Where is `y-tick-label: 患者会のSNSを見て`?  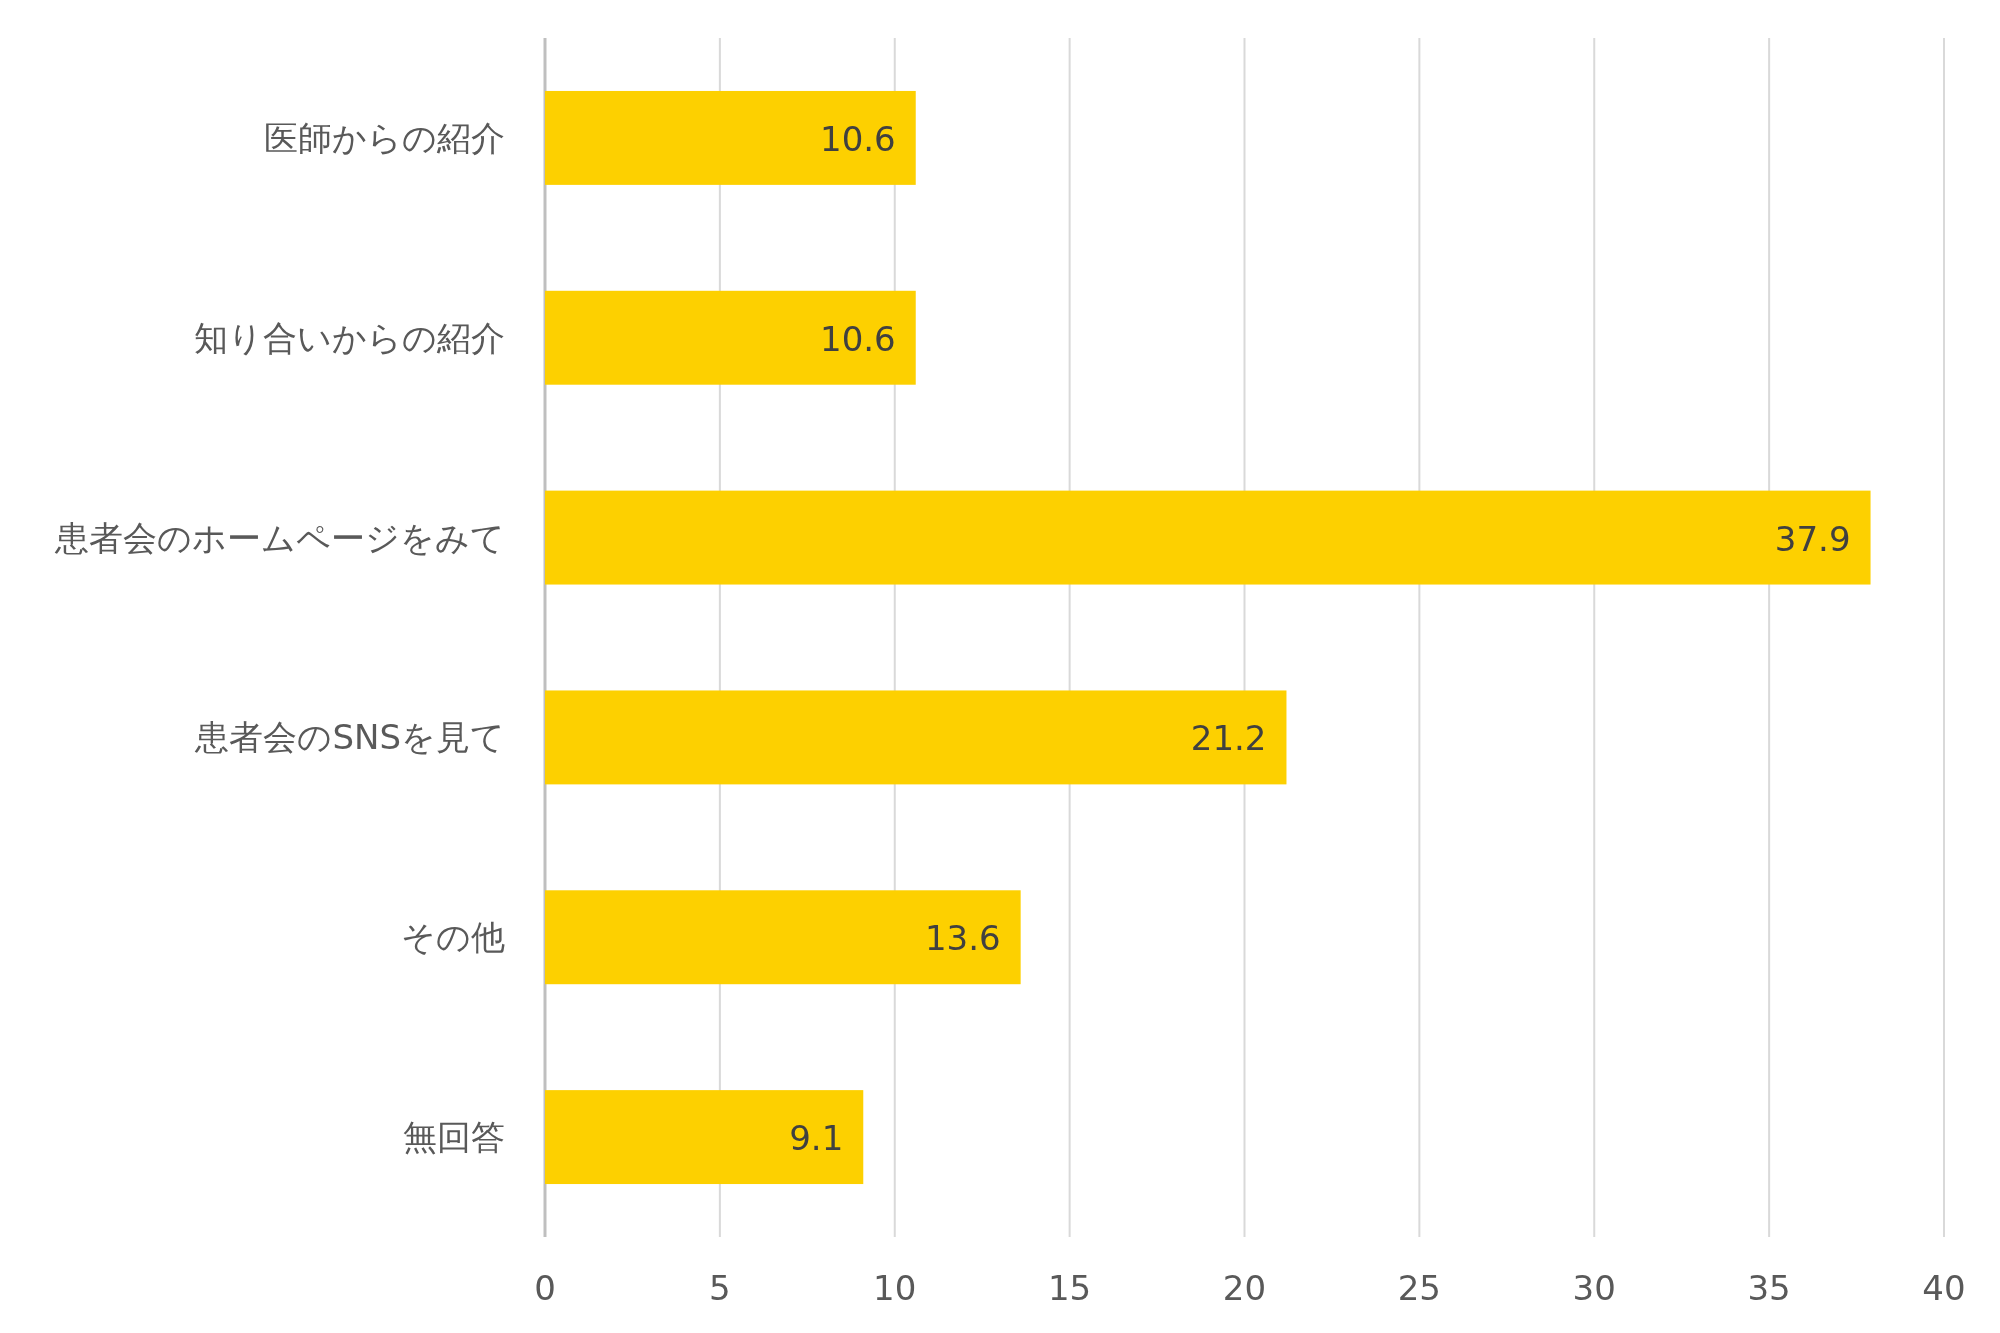 y-tick-label: 患者会のSNSを見て is located at coordinates (349, 737).